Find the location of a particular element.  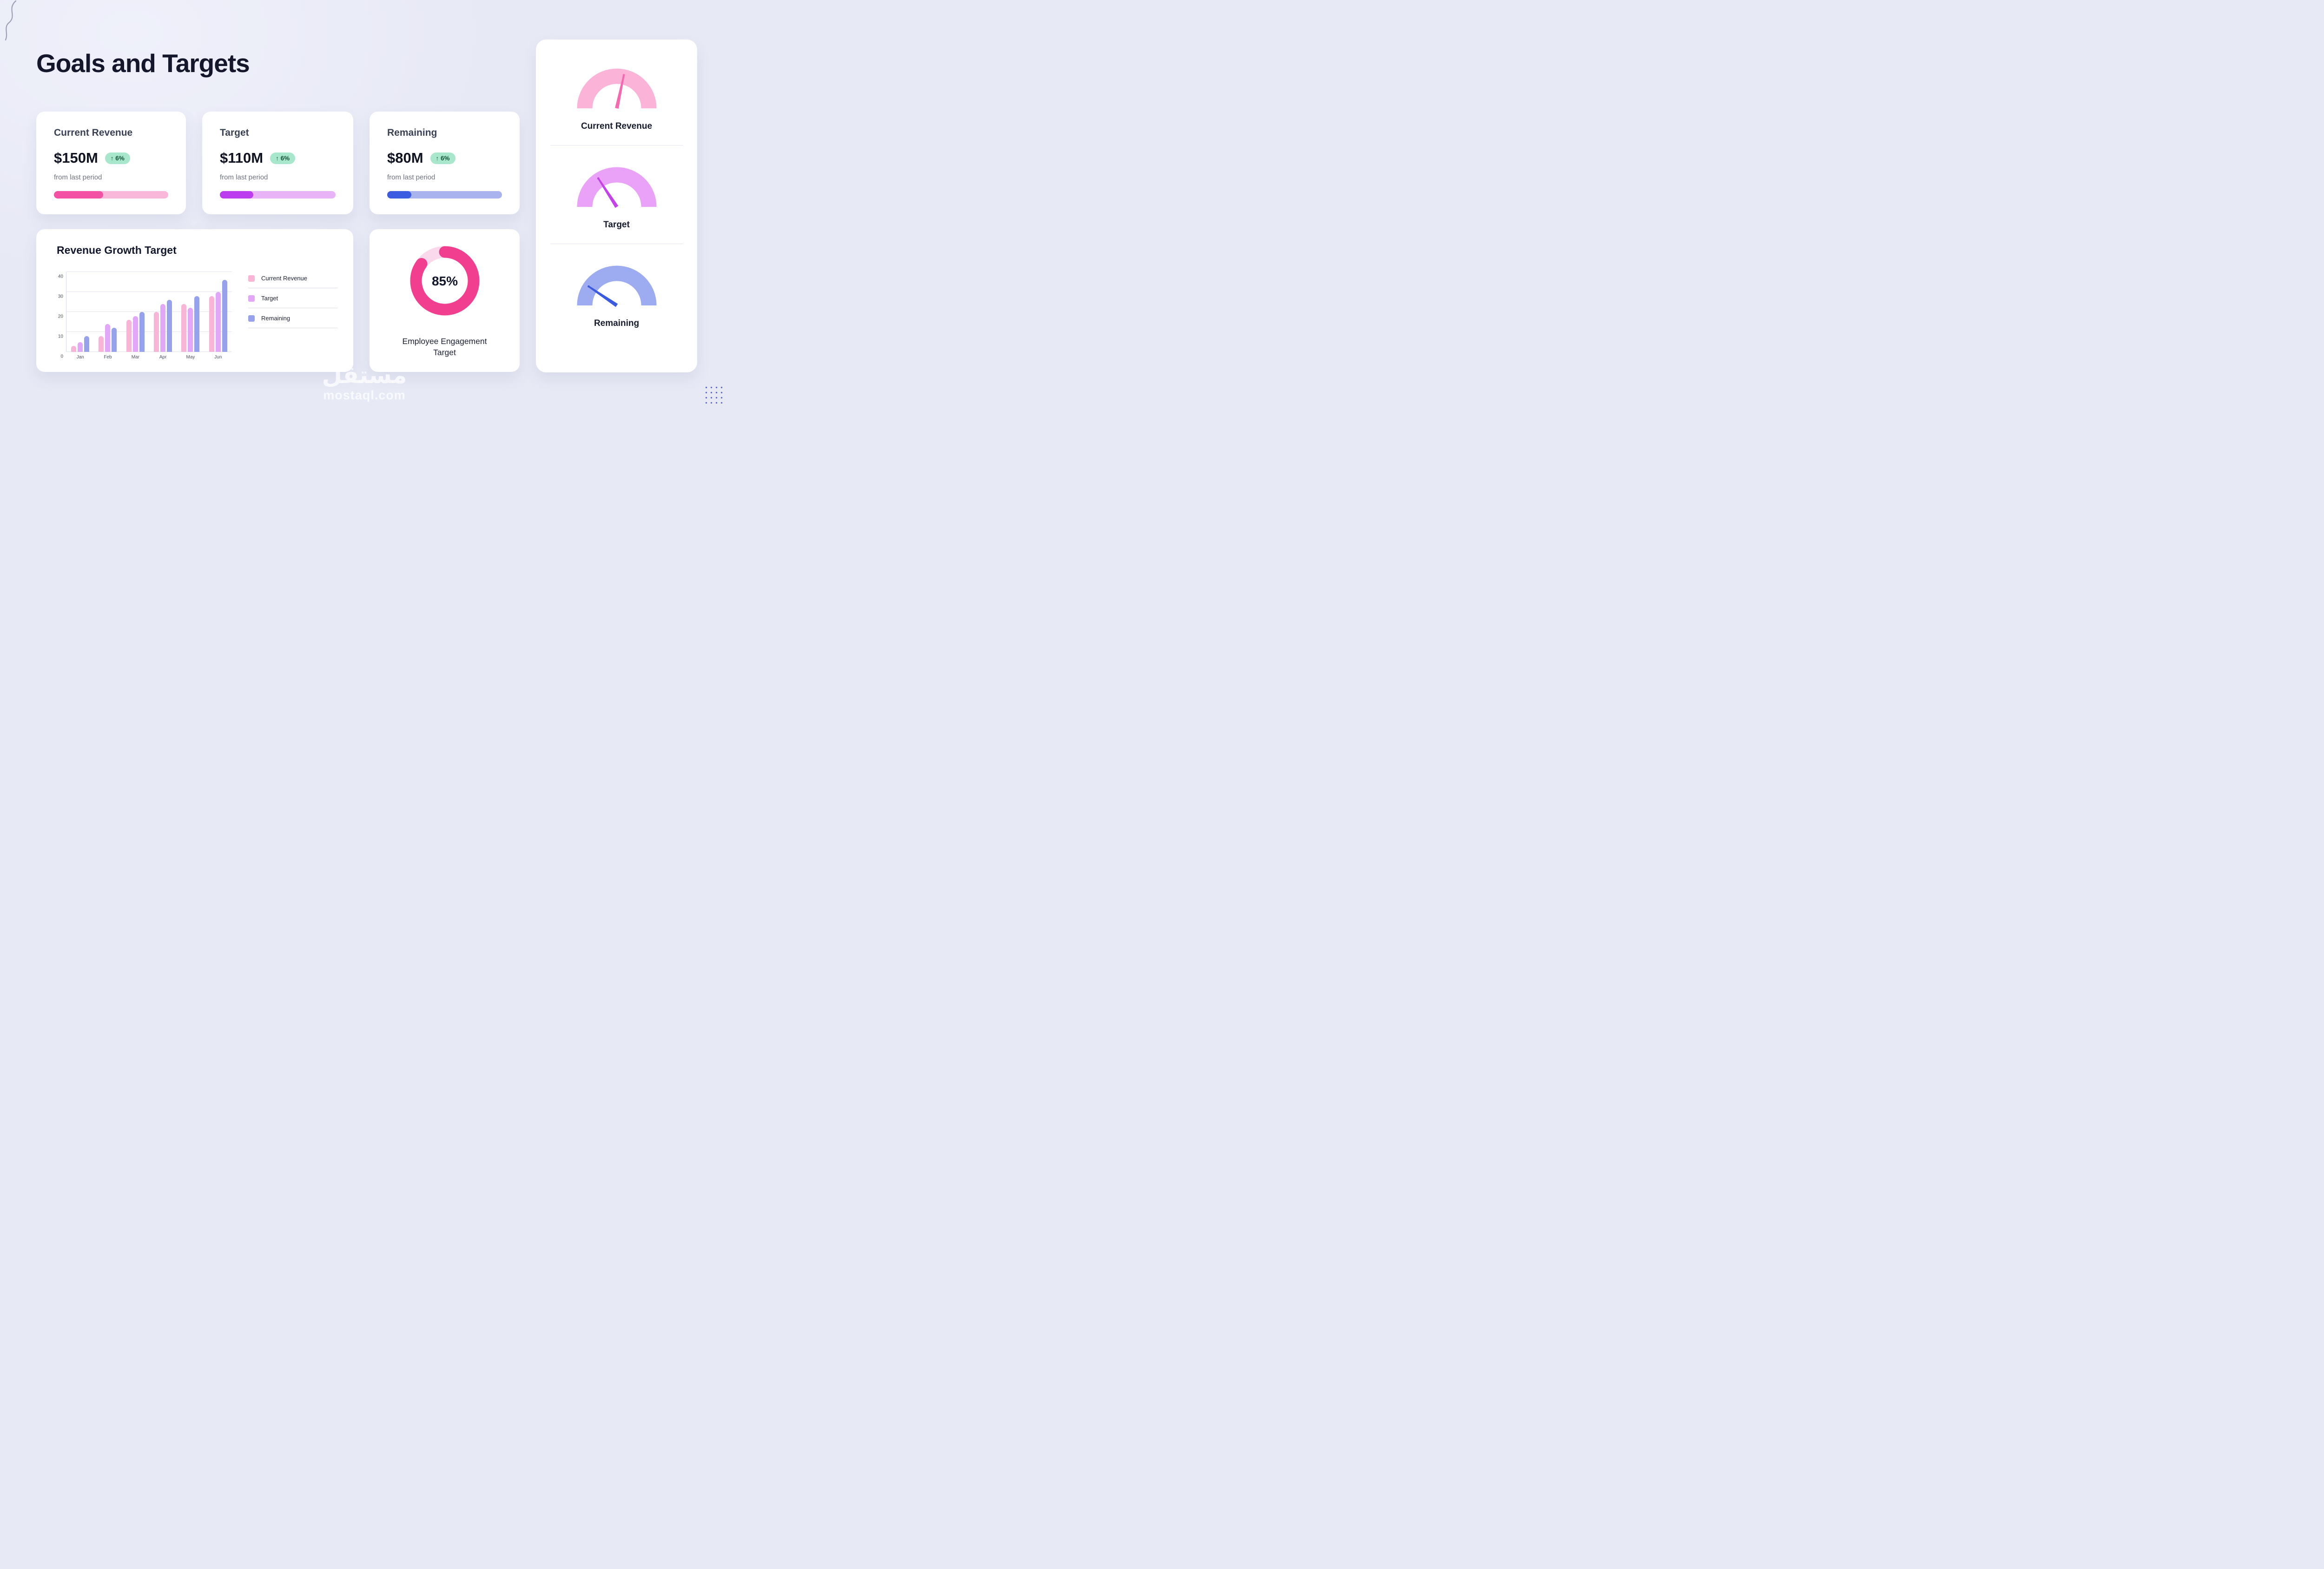

y-axis-tick: 0 is located at coordinates (61, 357).